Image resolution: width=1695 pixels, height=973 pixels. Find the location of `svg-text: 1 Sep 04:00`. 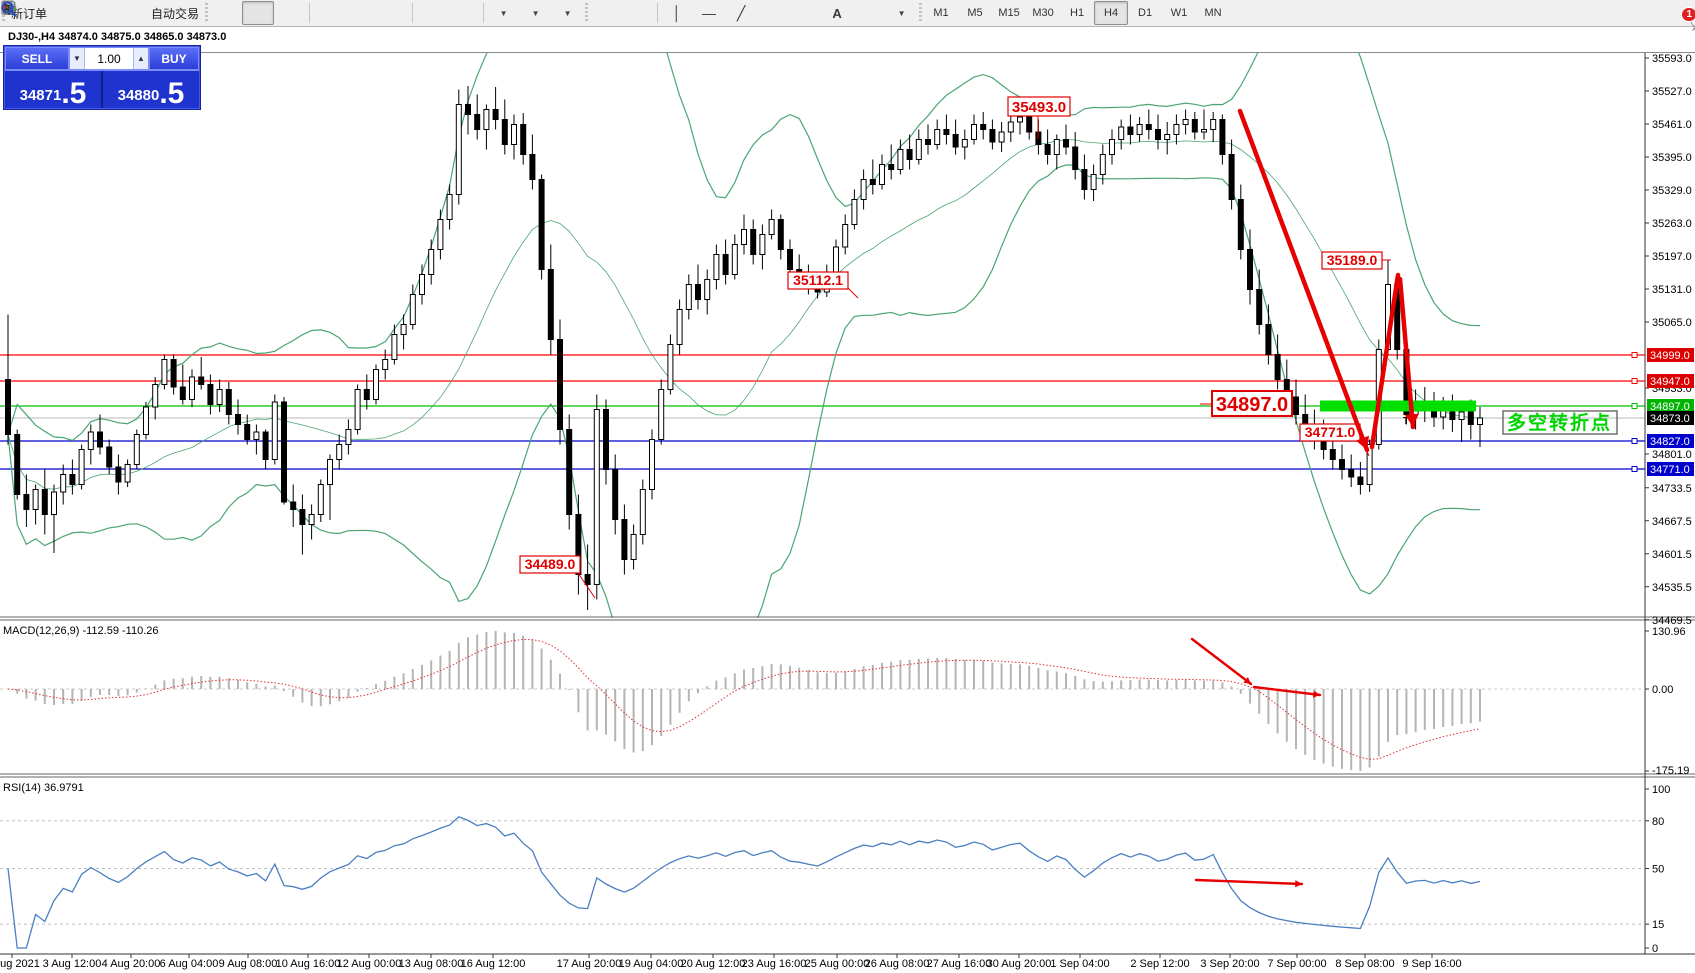

svg-text: 1 Sep 04:00 is located at coordinates (1079, 964).